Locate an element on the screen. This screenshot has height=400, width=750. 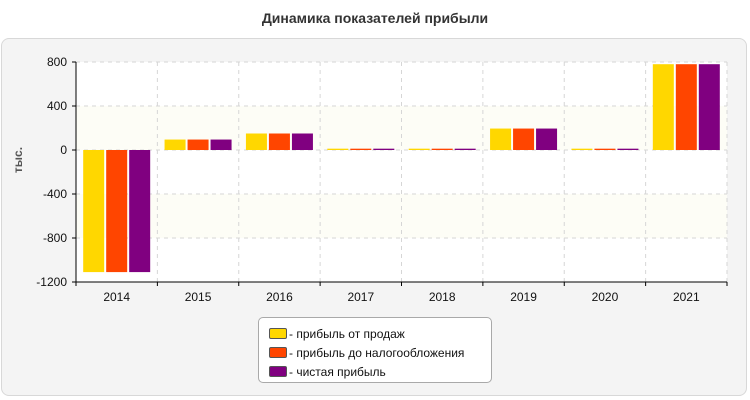
legend-label: - чистая прибыль is located at coordinates (337, 371).